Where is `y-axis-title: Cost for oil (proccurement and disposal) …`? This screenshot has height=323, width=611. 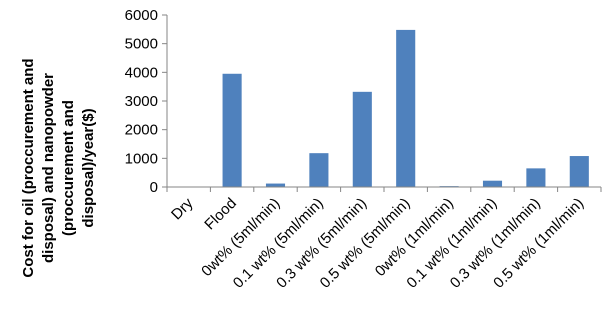
y-axis-title: Cost for oil (proccurement and disposal) … is located at coordinates (58, 167).